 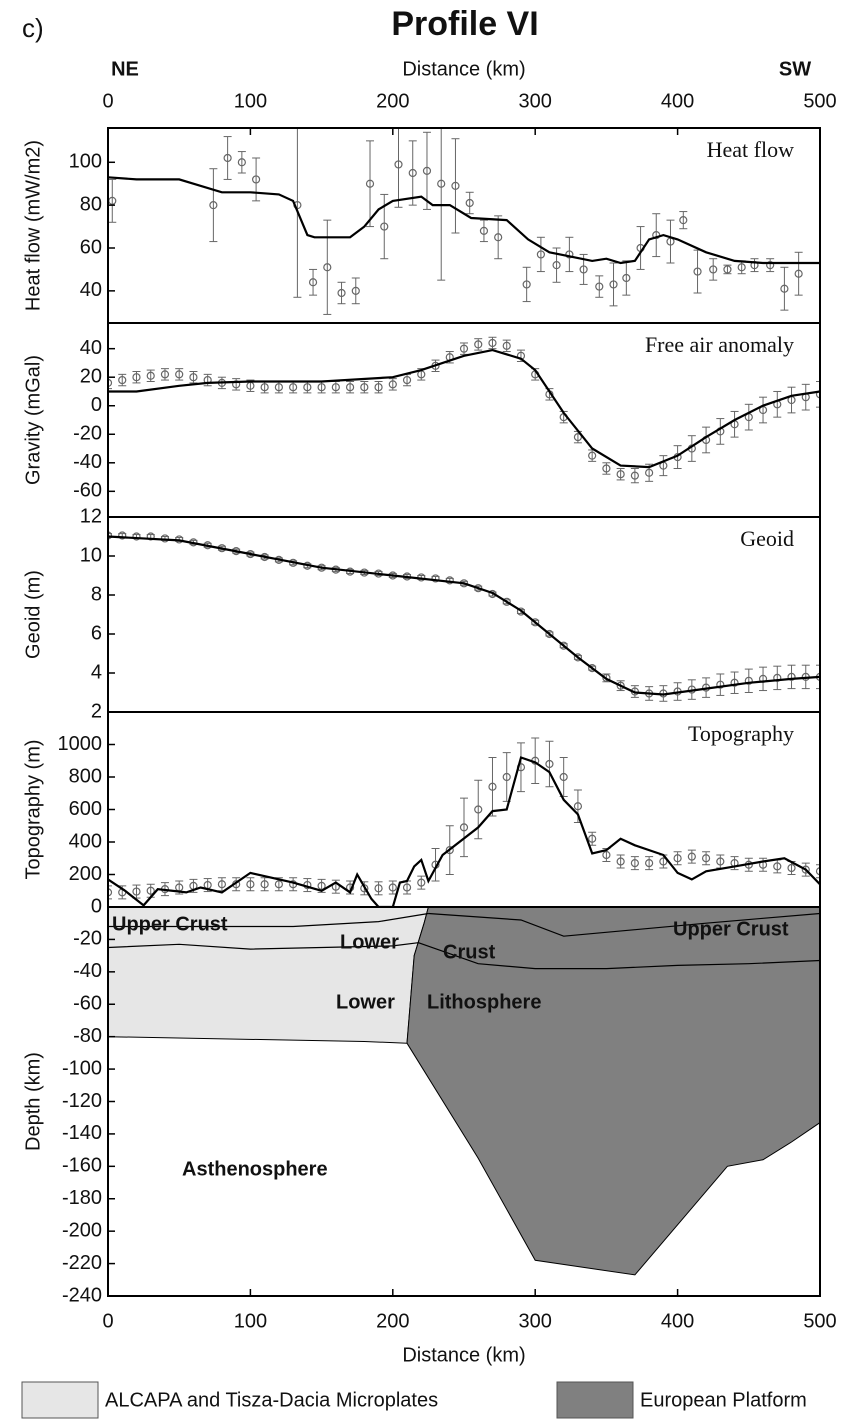 What do you see at coordinates (750, 149) in the screenshot?
I see `panel-title: Heat flow` at bounding box center [750, 149].